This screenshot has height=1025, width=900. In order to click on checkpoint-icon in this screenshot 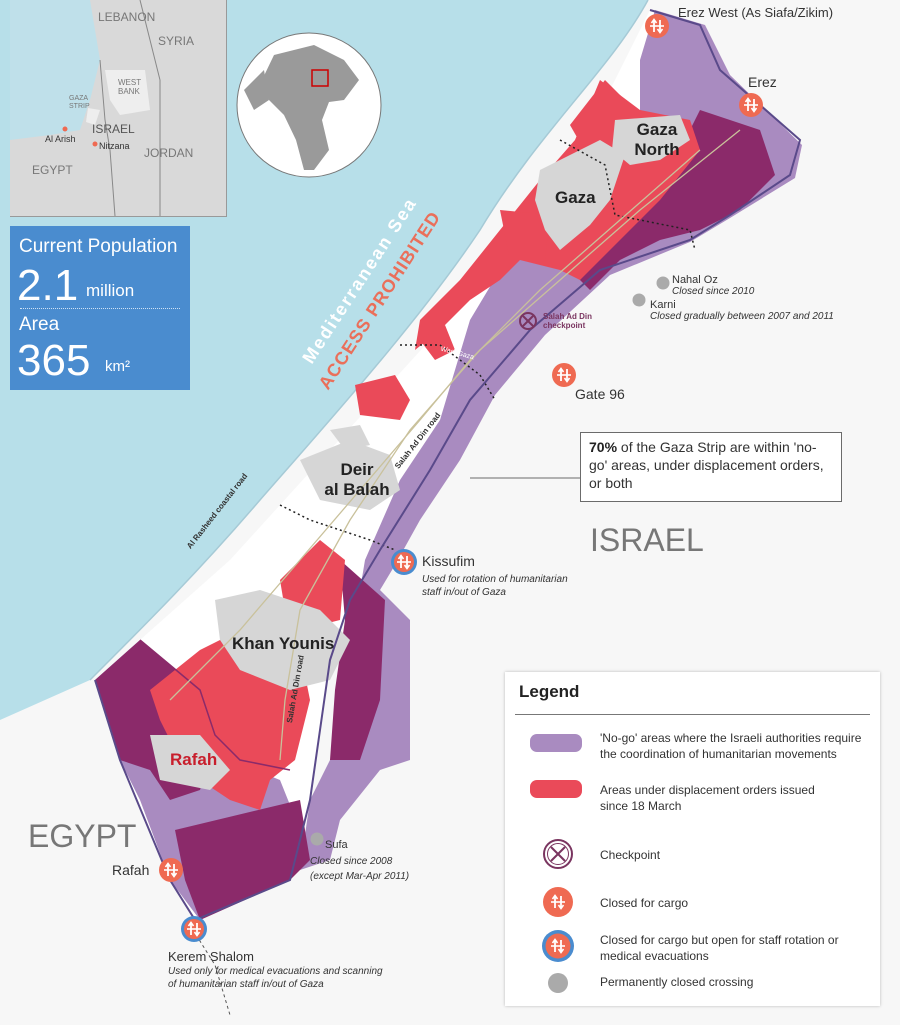, I will do `click(528, 321)`.